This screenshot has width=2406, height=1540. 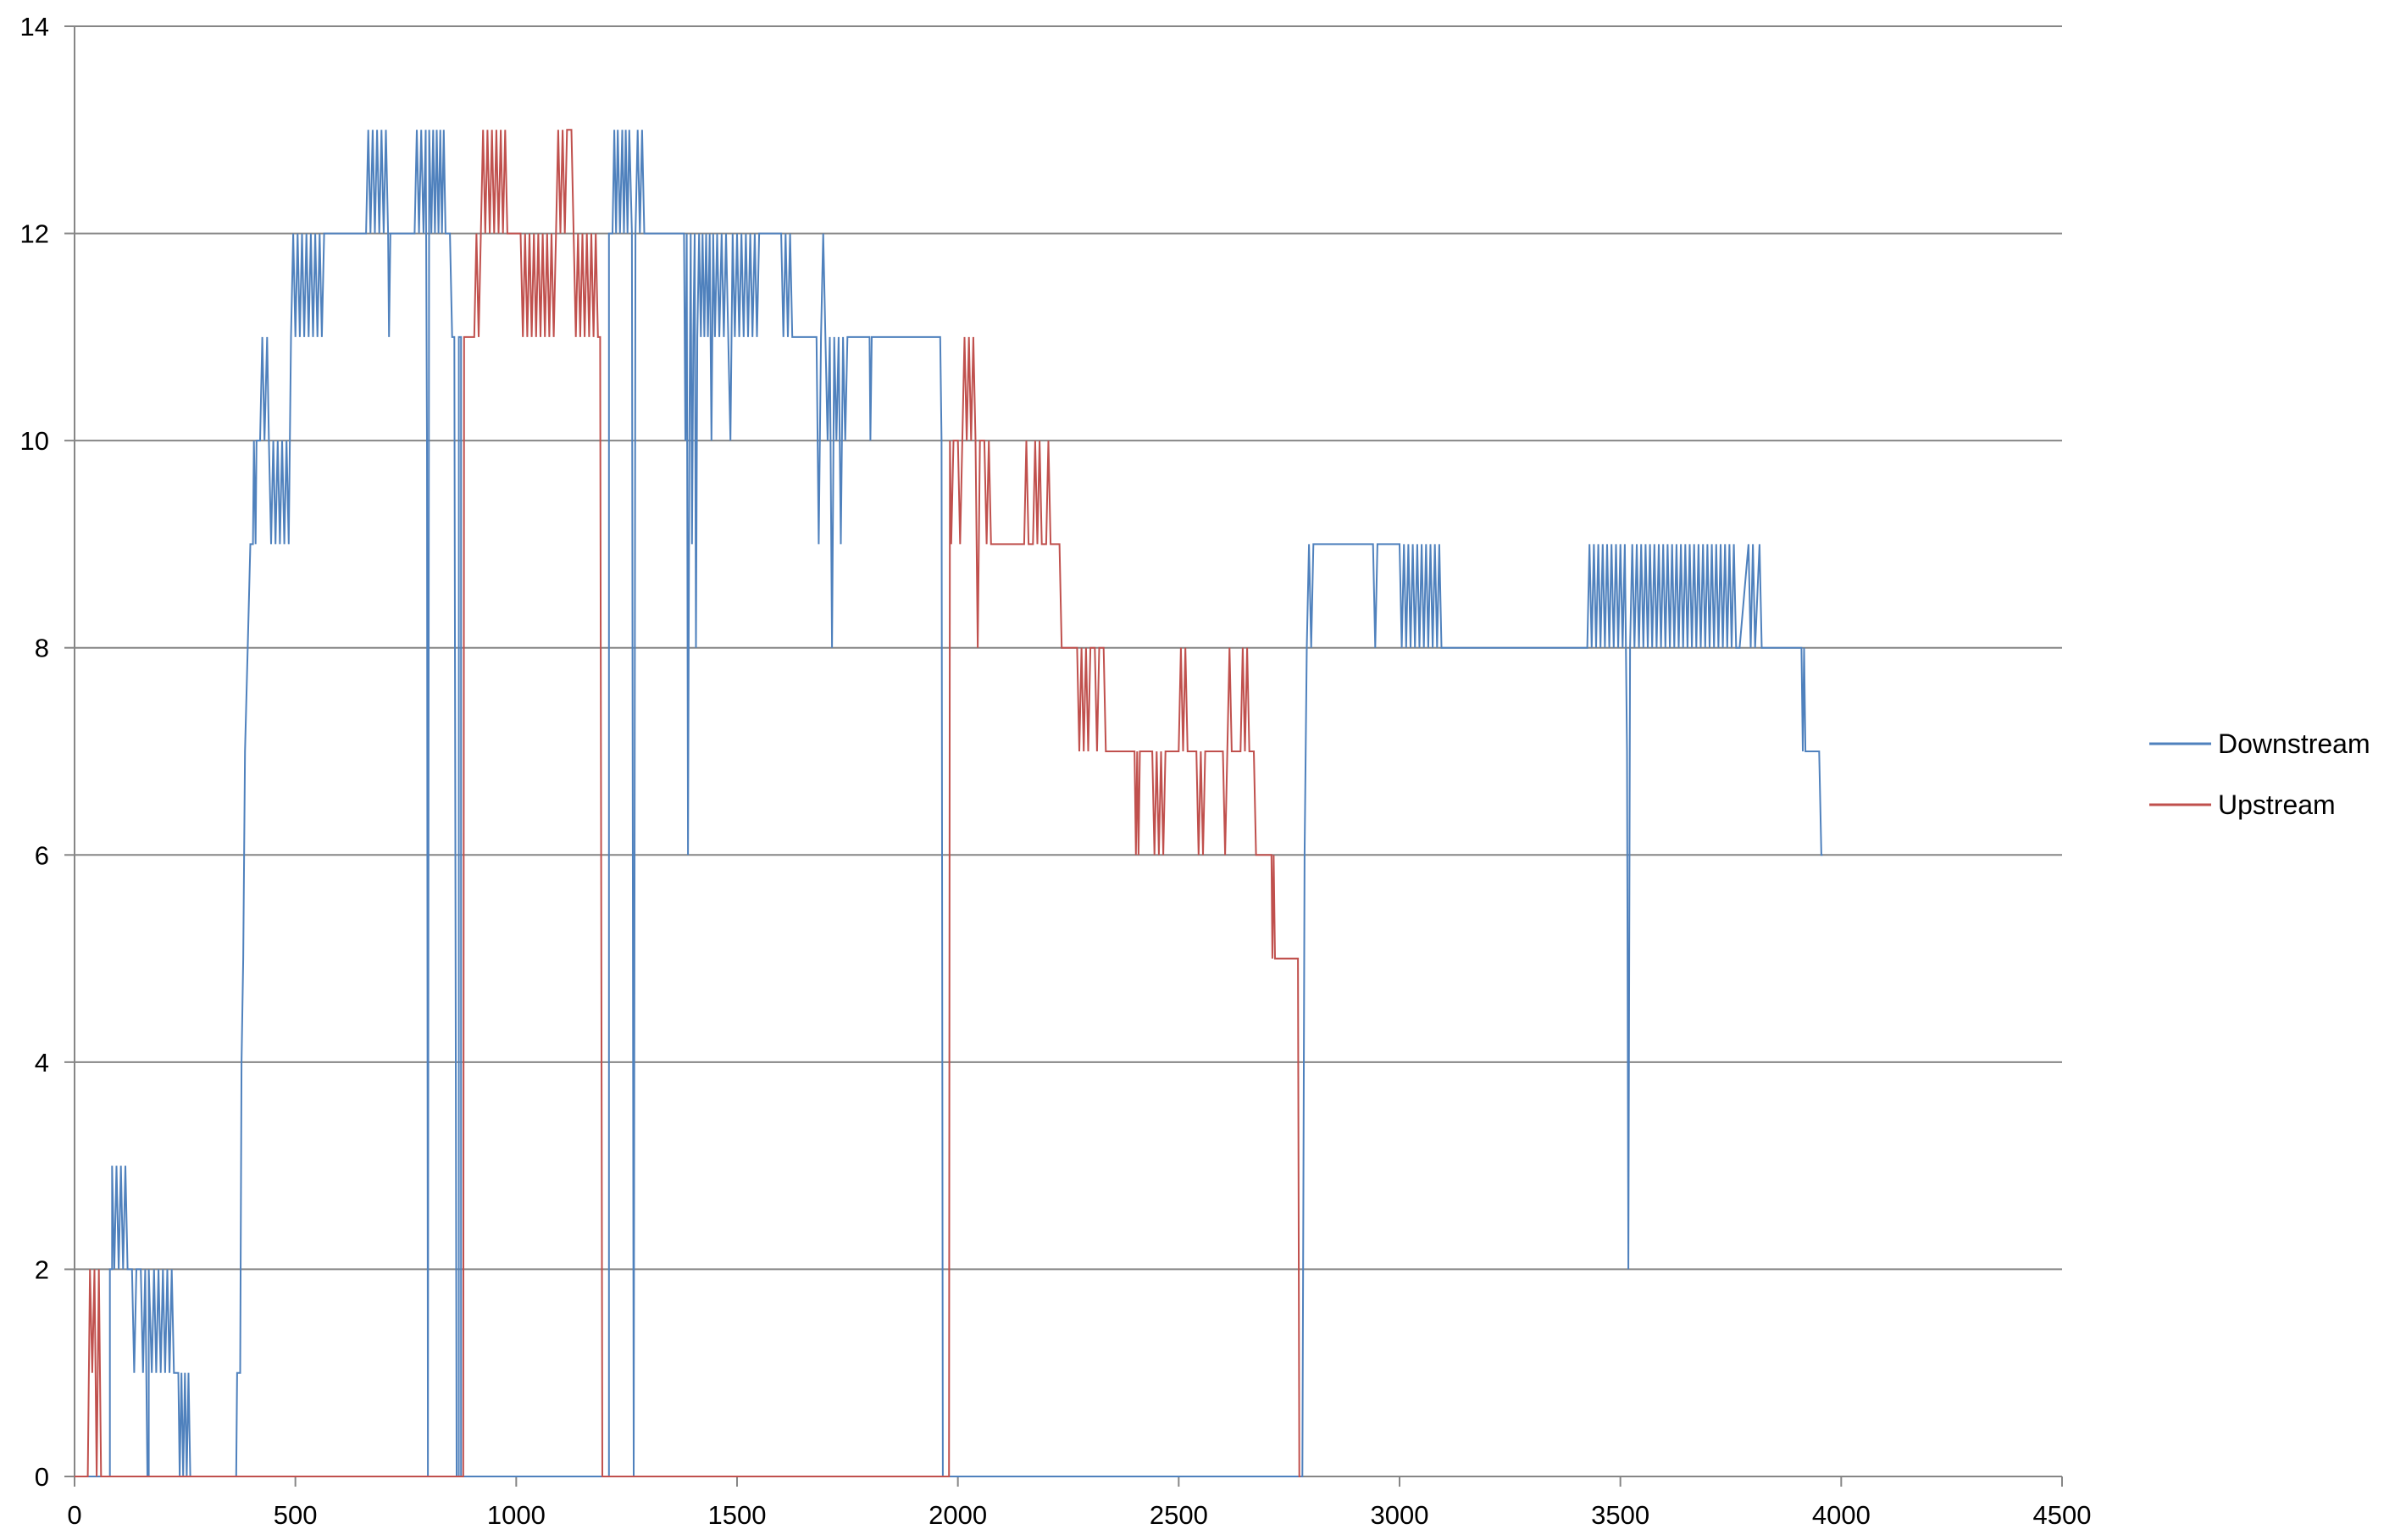 I want to click on y-tick-label: 6, so click(x=42, y=855).